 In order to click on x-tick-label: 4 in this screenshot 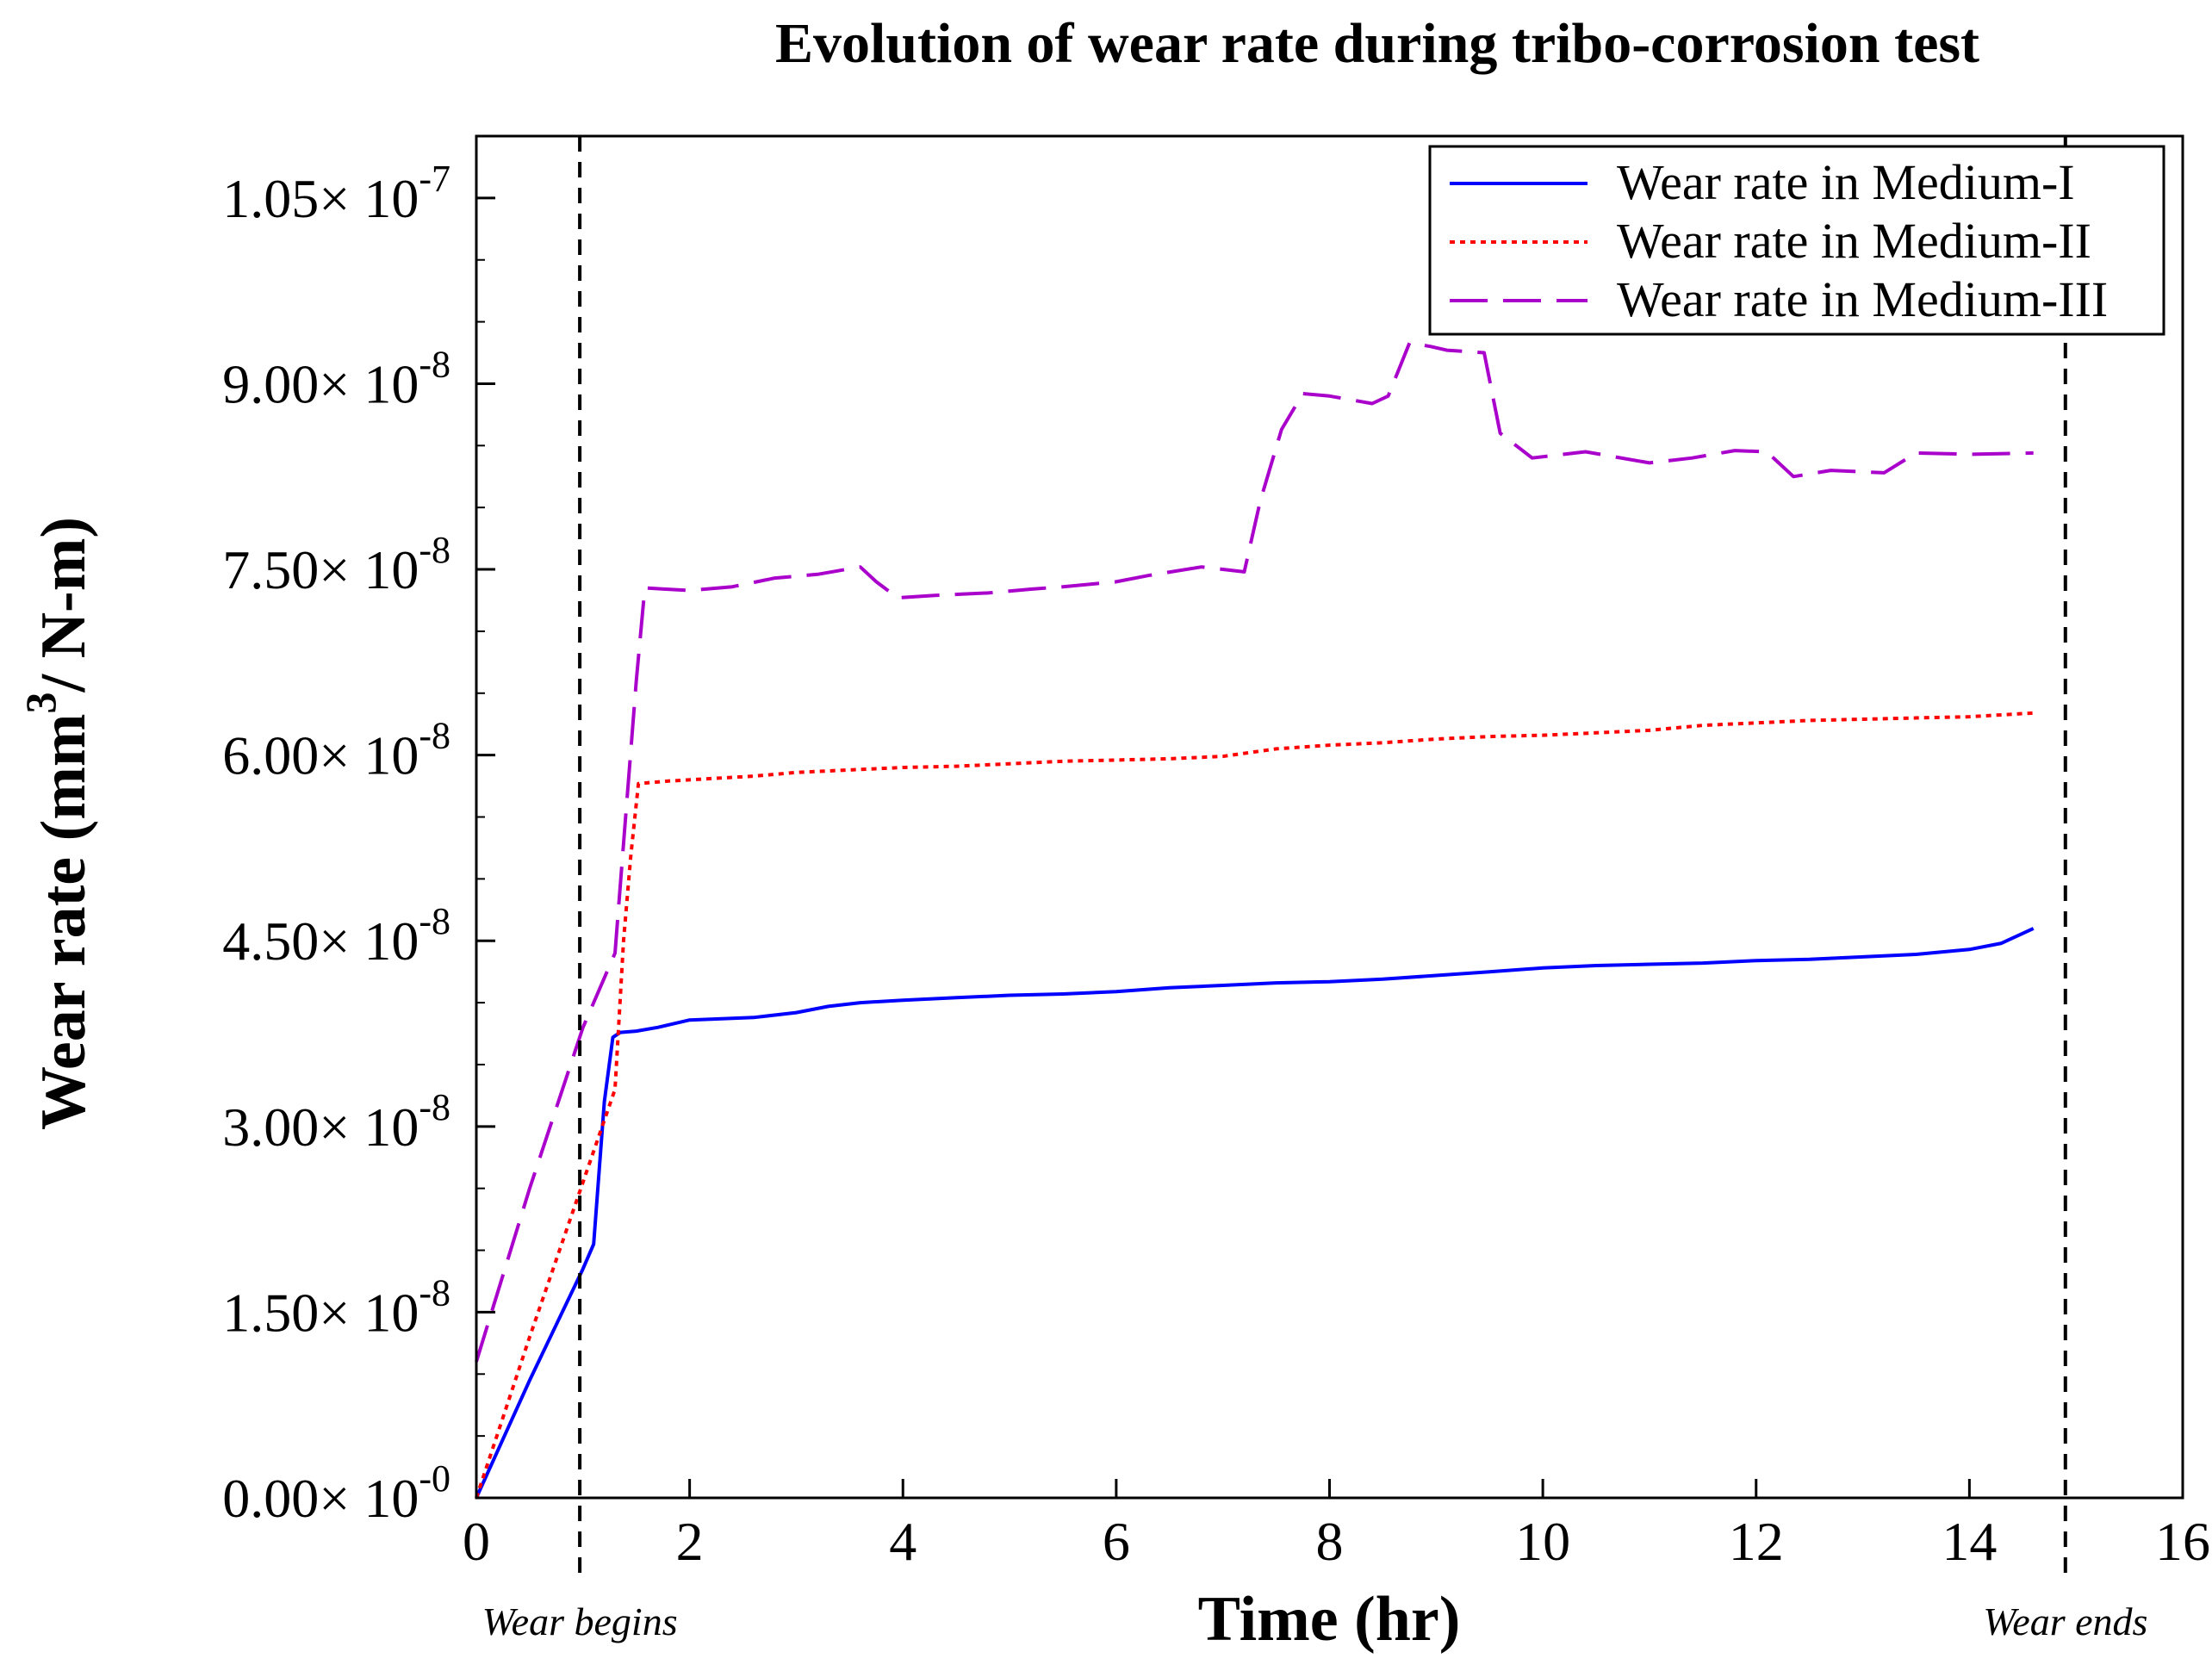, I will do `click(902, 1542)`.